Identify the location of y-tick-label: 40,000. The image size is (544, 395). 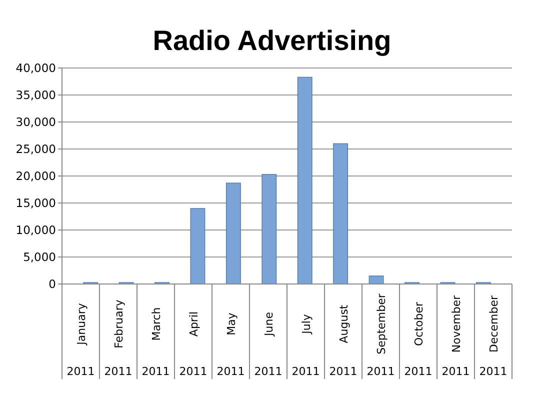
(36, 68).